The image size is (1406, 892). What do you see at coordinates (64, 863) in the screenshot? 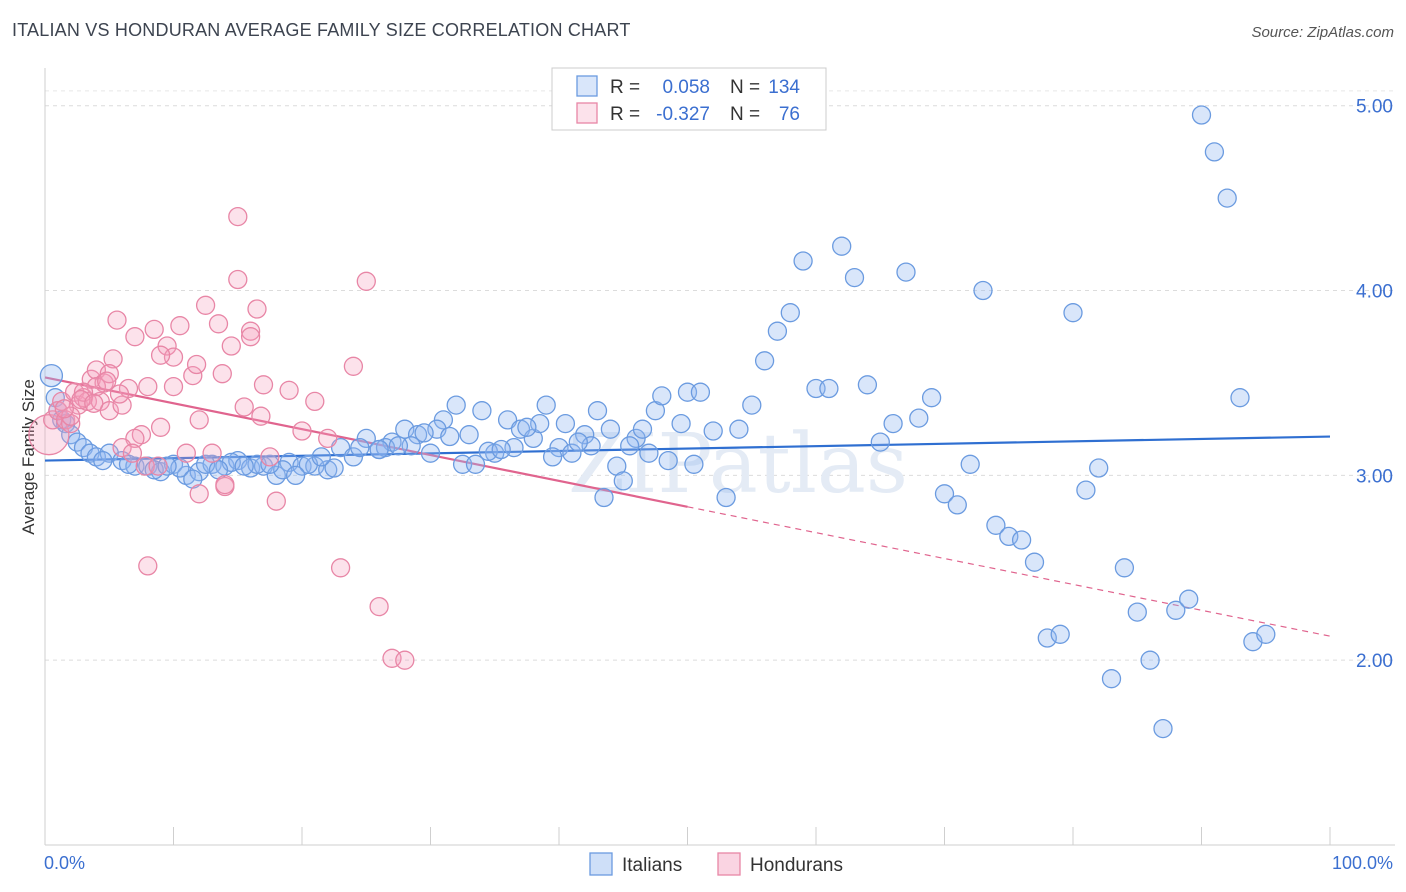
I see `x-tick-label: 0.0%` at bounding box center [64, 863].